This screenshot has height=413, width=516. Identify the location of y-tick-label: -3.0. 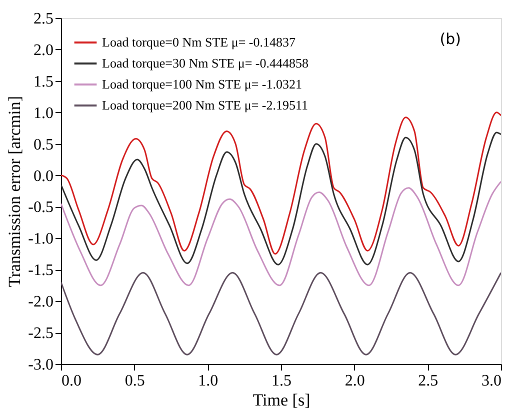
(41, 365).